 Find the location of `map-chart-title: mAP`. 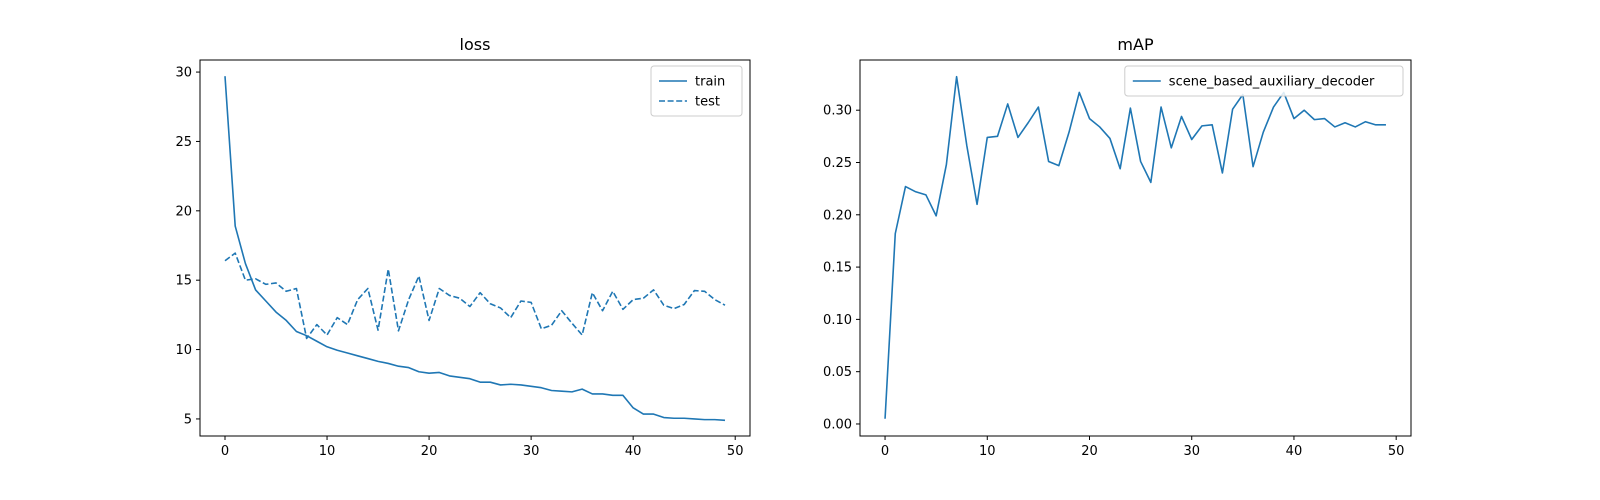

map-chart-title: mAP is located at coordinates (1135, 44).